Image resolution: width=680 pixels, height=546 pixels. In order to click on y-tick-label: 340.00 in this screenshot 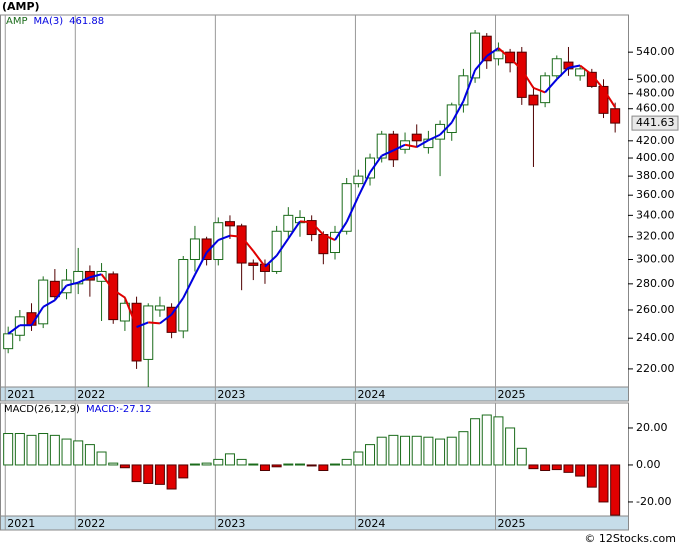, I will do `click(655, 214)`.